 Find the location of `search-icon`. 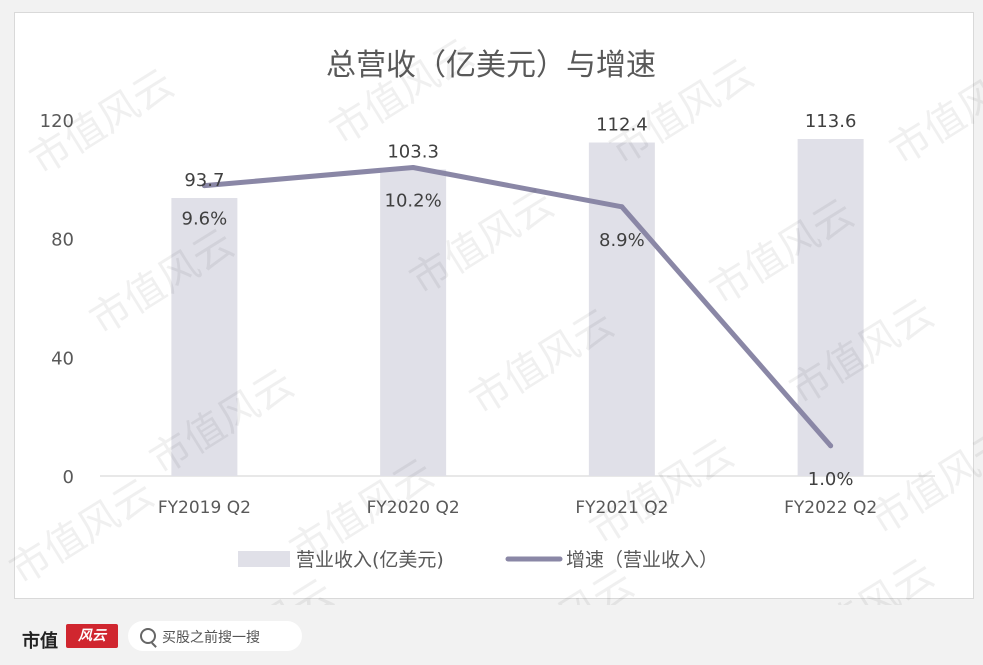

search-icon is located at coordinates (148, 636).